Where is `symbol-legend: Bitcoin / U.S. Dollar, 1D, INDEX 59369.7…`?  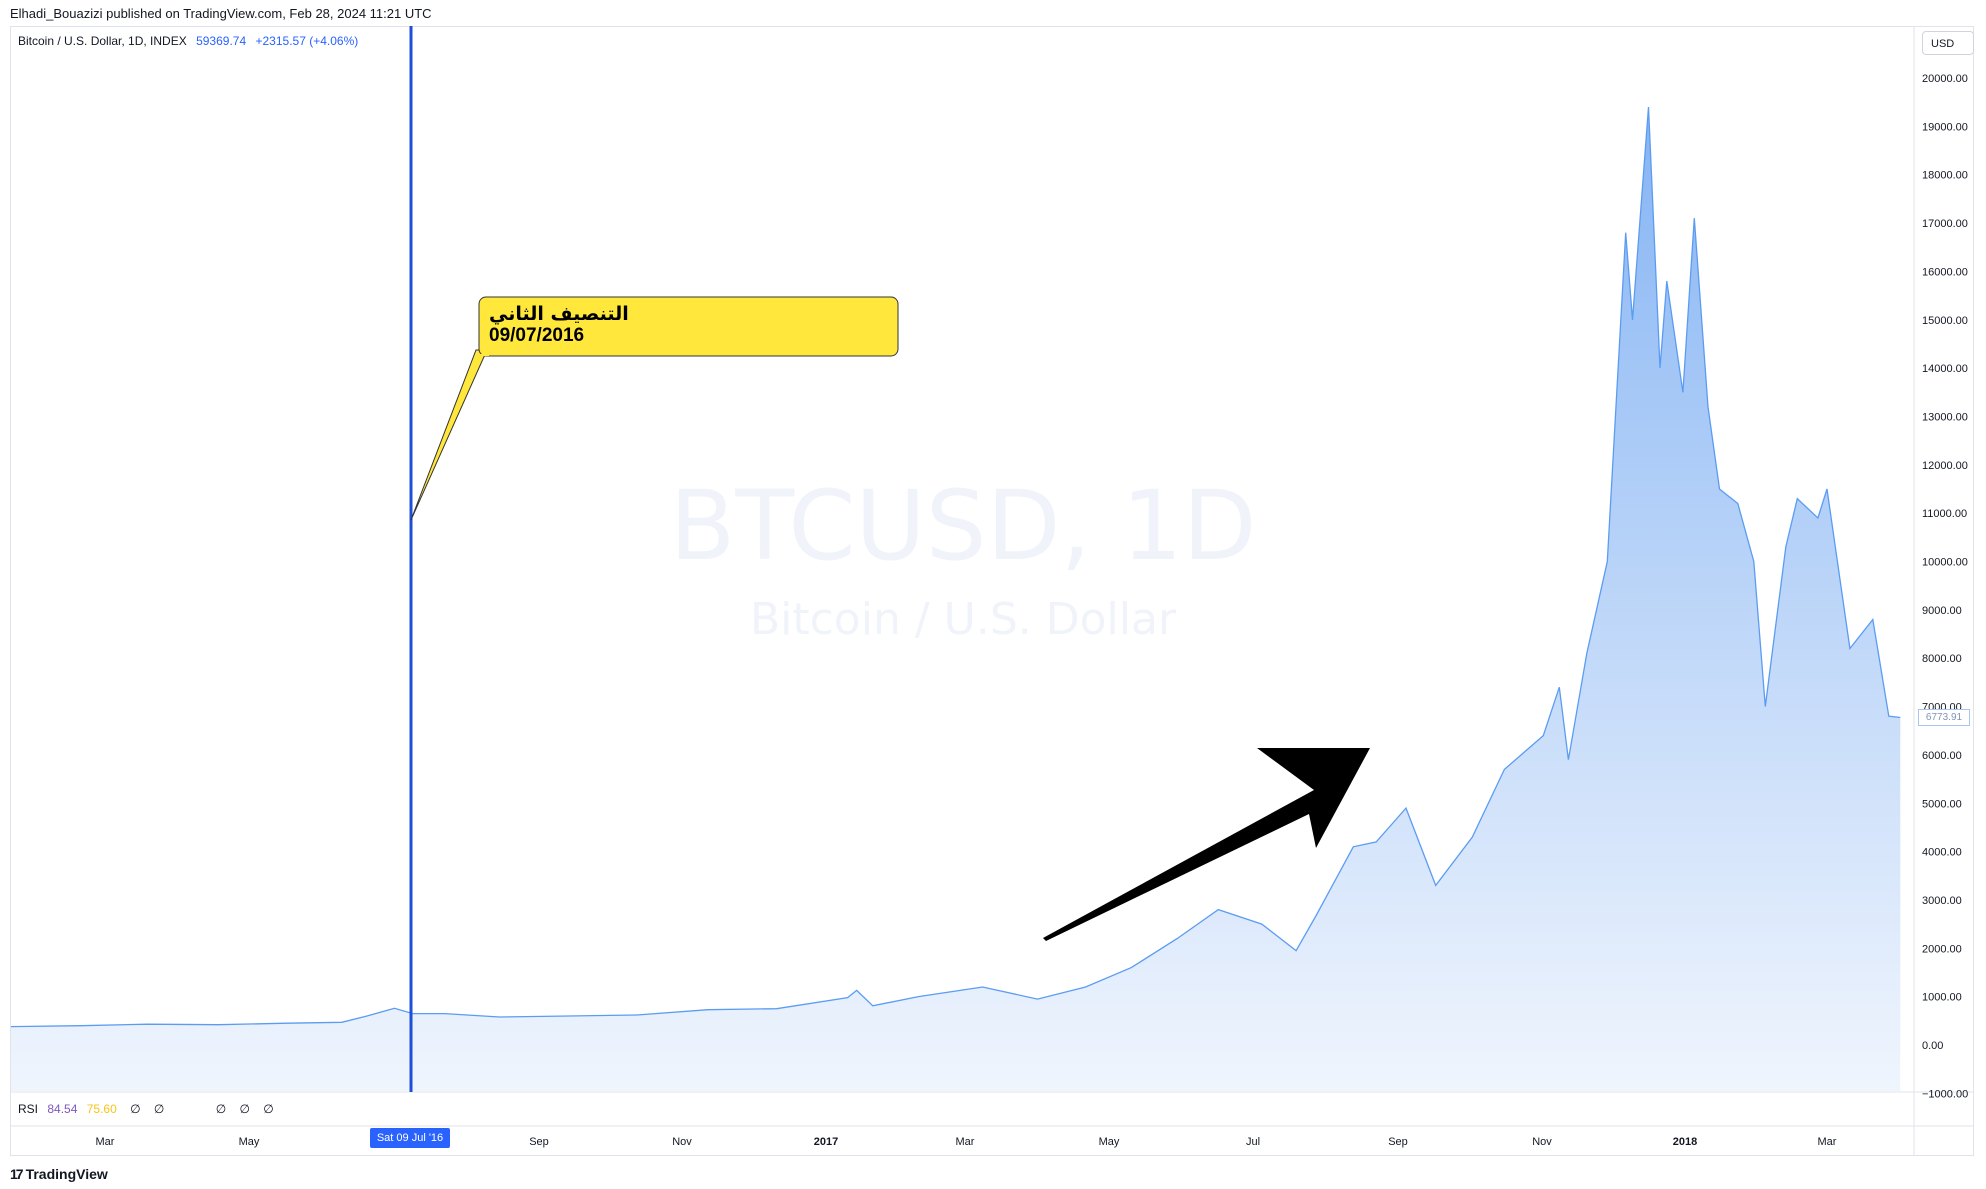
symbol-legend: Bitcoin / U.S. Dollar, 1D, INDEX 59369.7… is located at coordinates (188, 41).